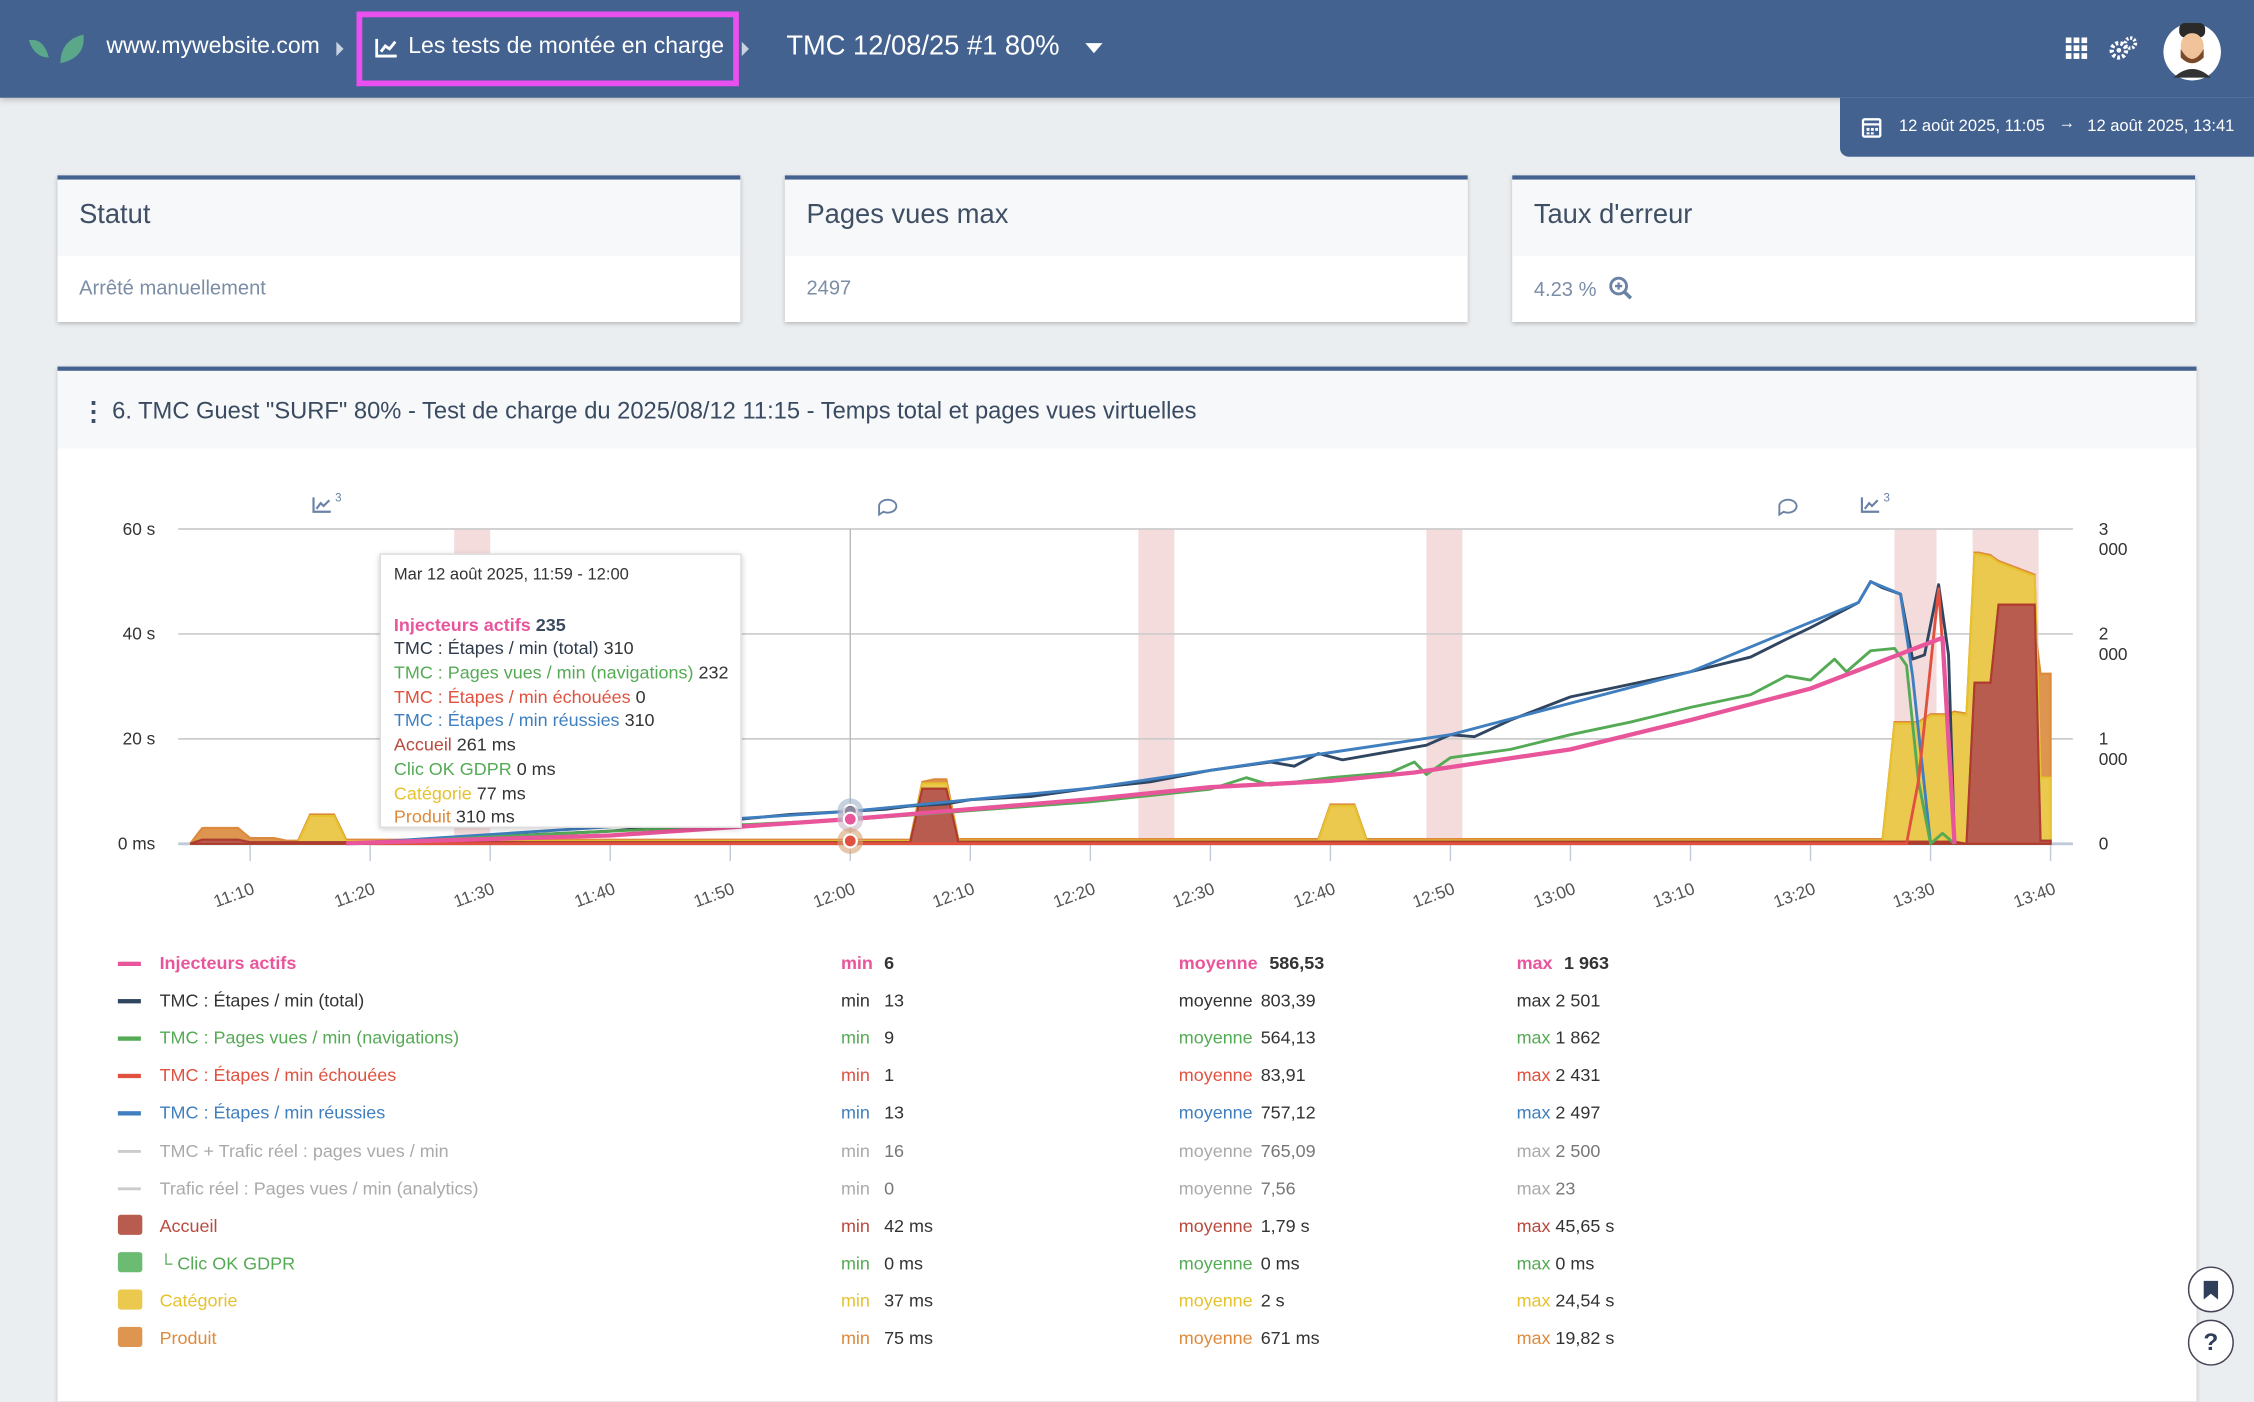 Image resolution: width=2254 pixels, height=1402 pixels. What do you see at coordinates (188, 1338) in the screenshot?
I see `legend-label: Produit` at bounding box center [188, 1338].